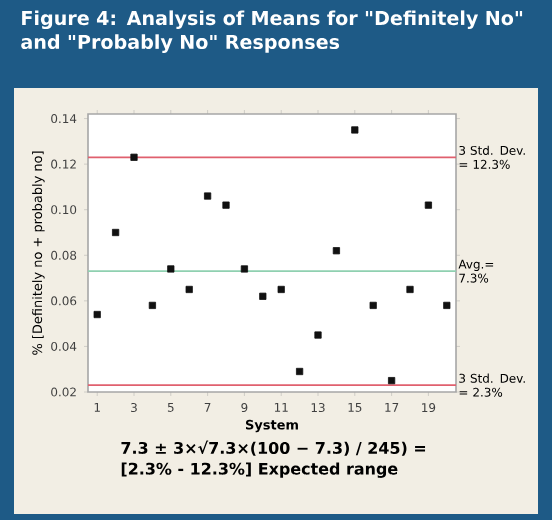 This screenshot has width=552, height=520. Describe the element at coordinates (272, 31) in the screenshot. I see `chart-title: Figure 4: Analysis of Means for "Definitely No" and "Probably No" Responses` at that location.